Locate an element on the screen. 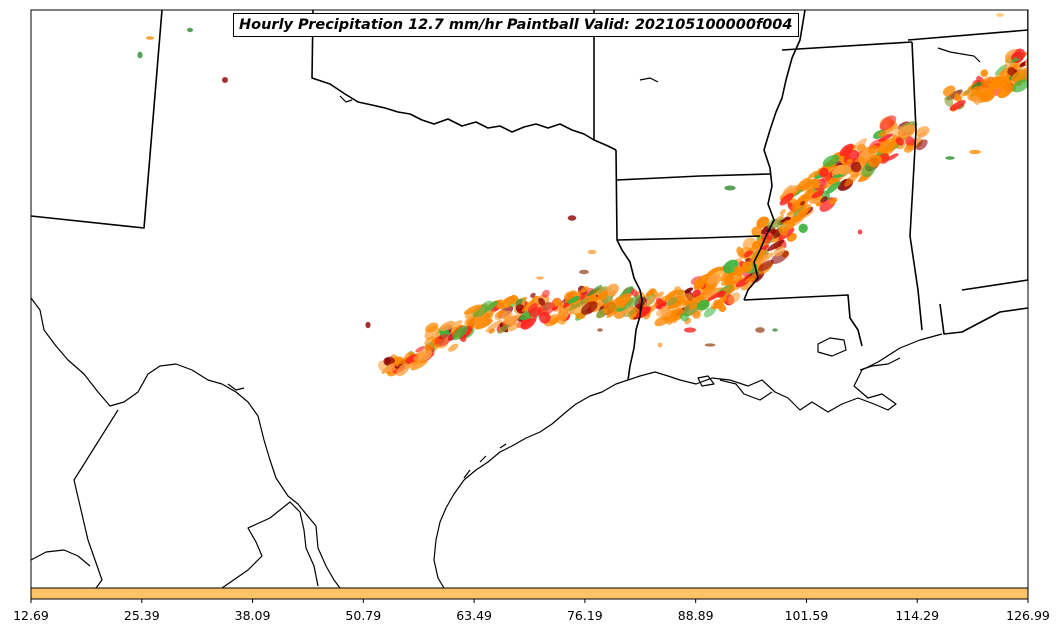 The width and height of the screenshot is (1062, 637). mo-ar-border is located at coordinates (693, 177).